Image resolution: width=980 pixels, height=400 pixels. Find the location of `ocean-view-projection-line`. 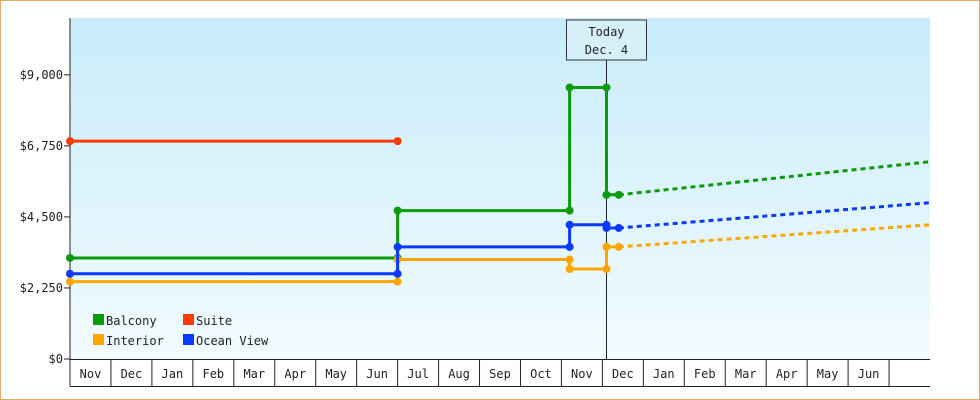

ocean-view-projection-line is located at coordinates (774, 215).